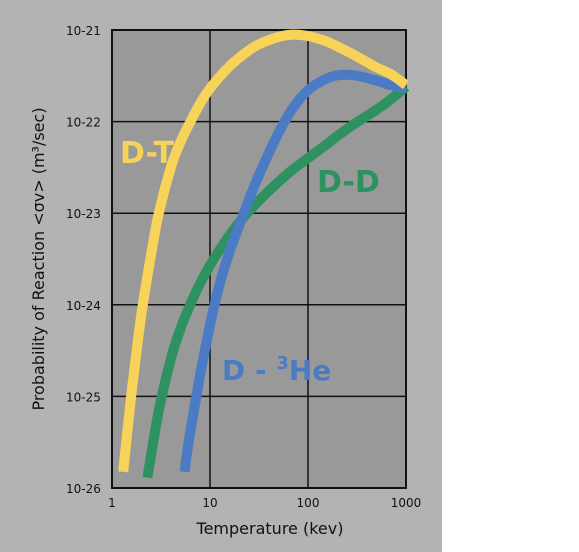  I want to click on y-tick-label: 10-26, so click(83, 489).